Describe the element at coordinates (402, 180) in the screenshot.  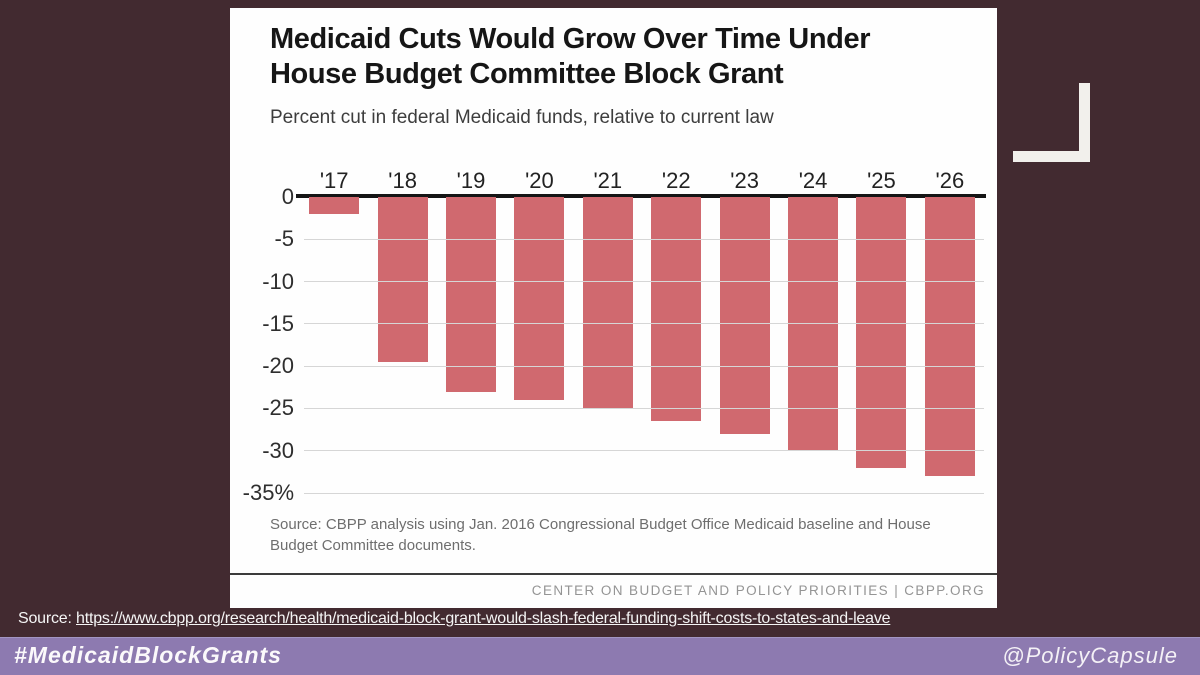
I see `x-axis-tick-label: '18` at that location.